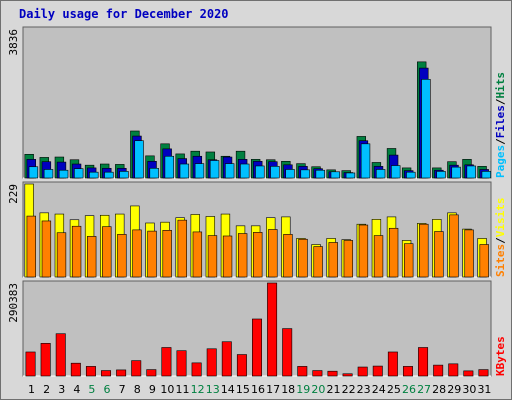 This screenshot has height=400, width=512. I want to click on x-tick-label-day-15: 15, so click(243, 389).